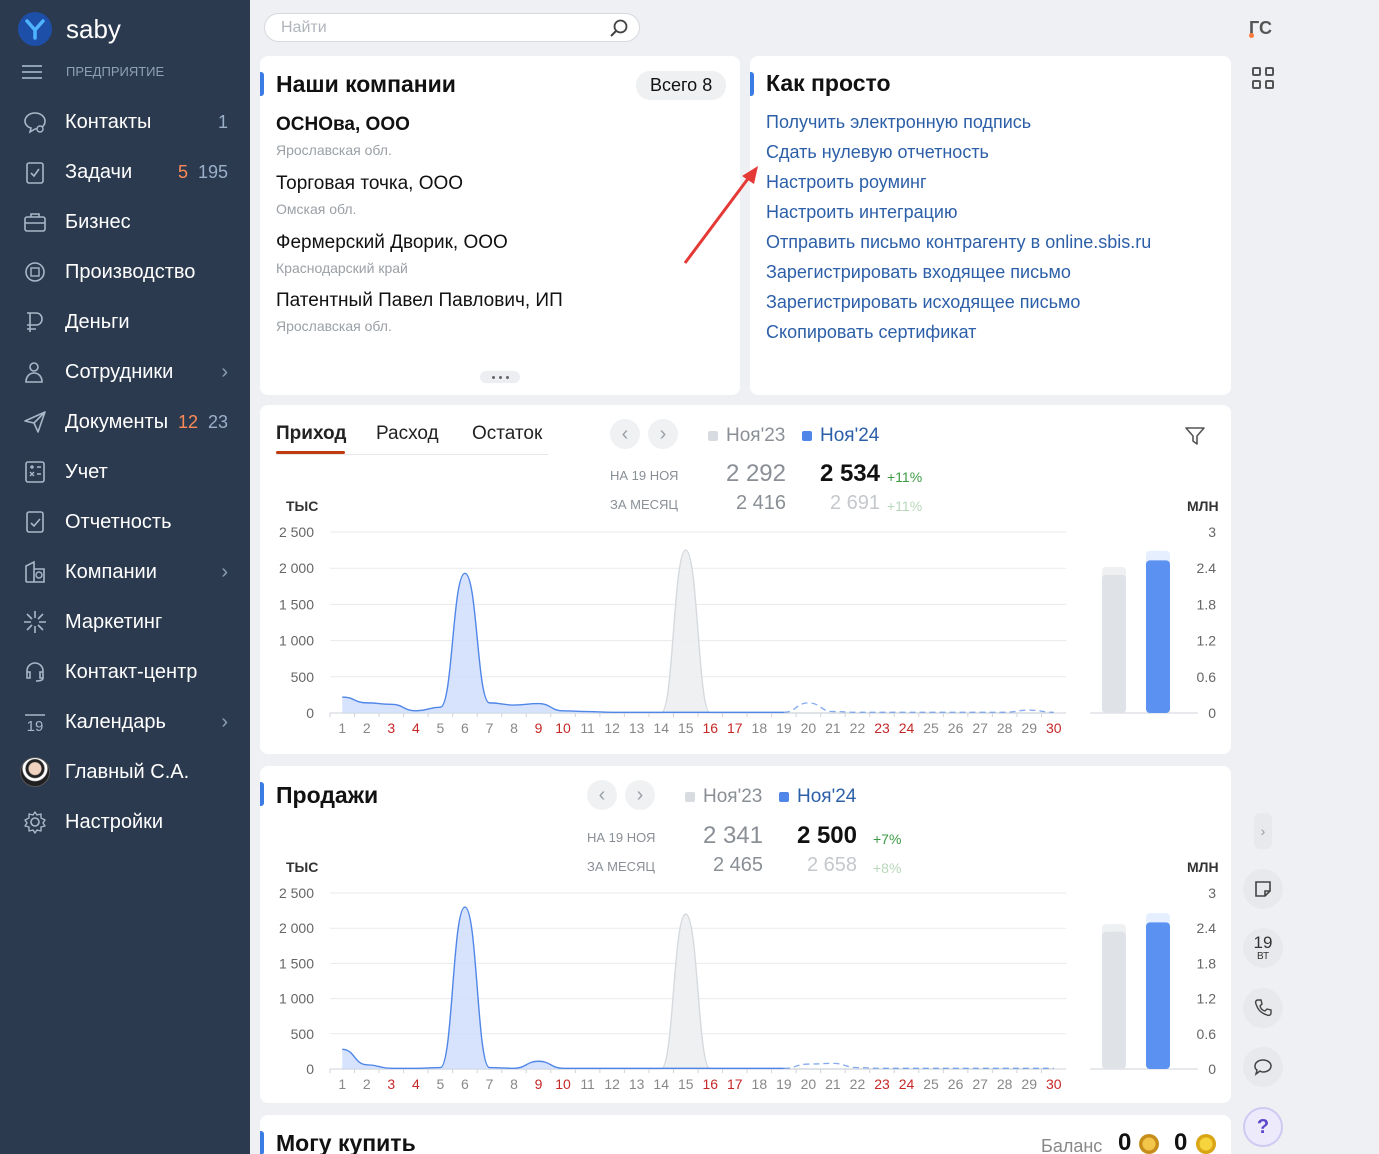 This screenshot has height=1154, width=1379. I want to click on sidebar-item: Производство, so click(125, 272).